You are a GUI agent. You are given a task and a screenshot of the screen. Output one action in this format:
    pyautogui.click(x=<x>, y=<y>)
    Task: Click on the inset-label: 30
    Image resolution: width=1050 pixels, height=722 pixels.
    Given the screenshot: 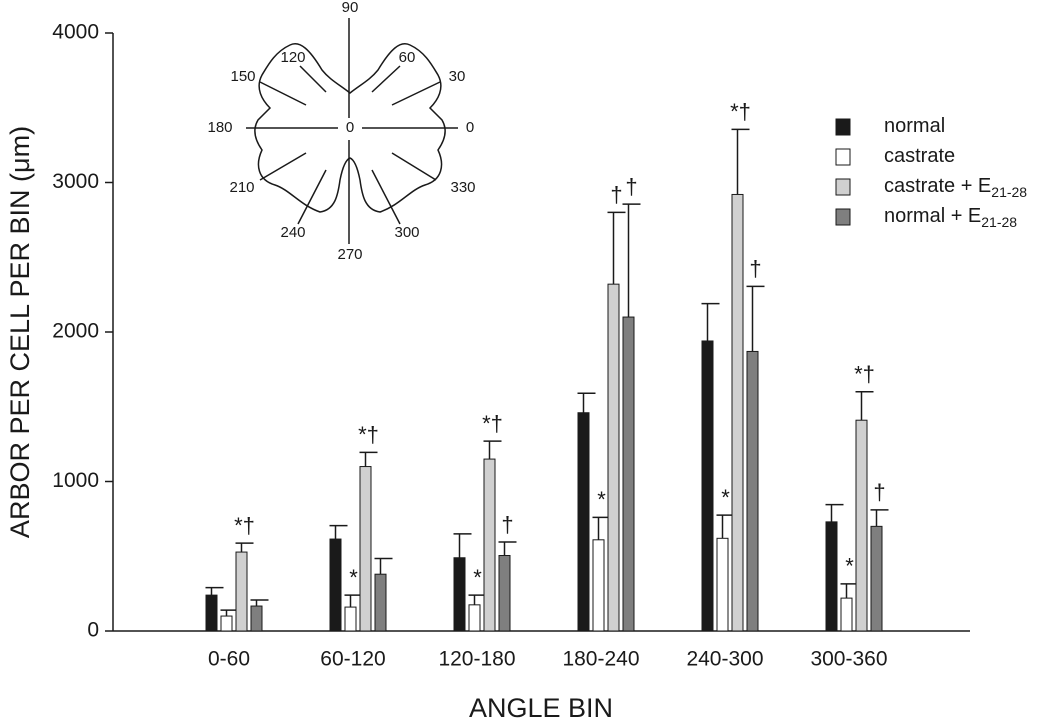 What is the action you would take?
    pyautogui.click(x=457, y=76)
    